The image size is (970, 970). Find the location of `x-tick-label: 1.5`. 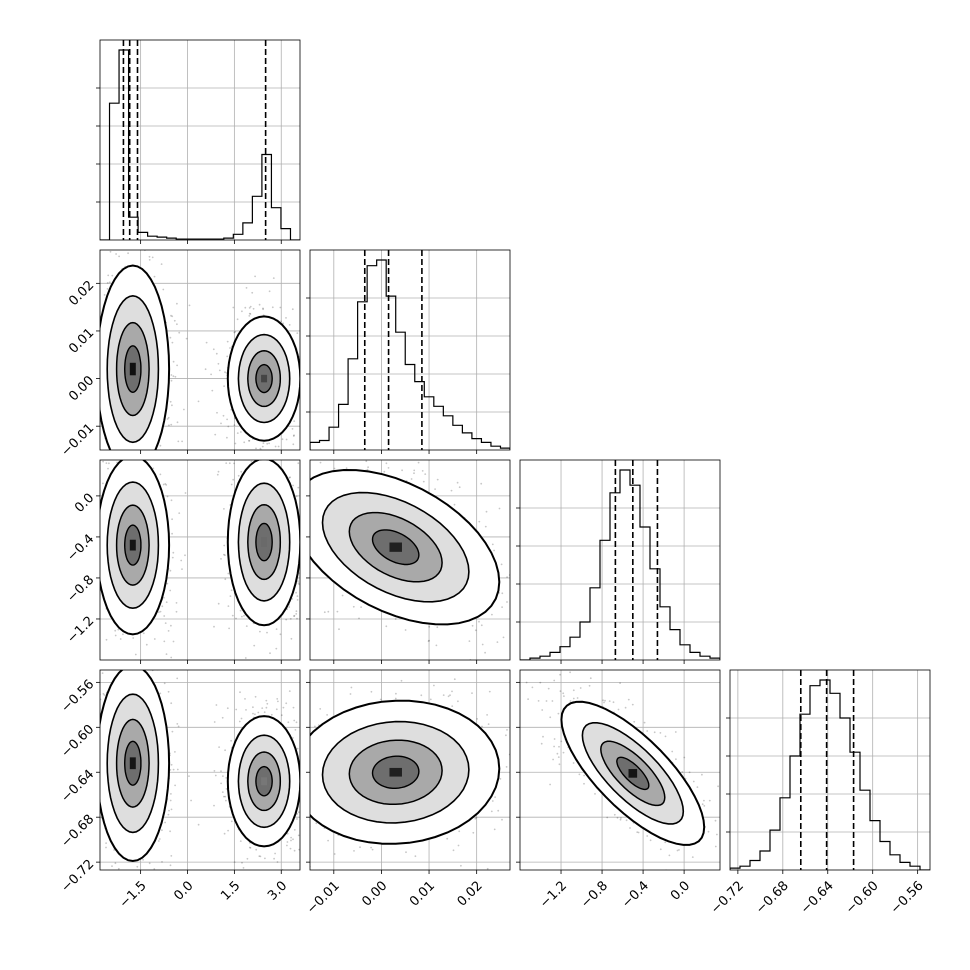

x-tick-label: 1.5 is located at coordinates (230, 890).